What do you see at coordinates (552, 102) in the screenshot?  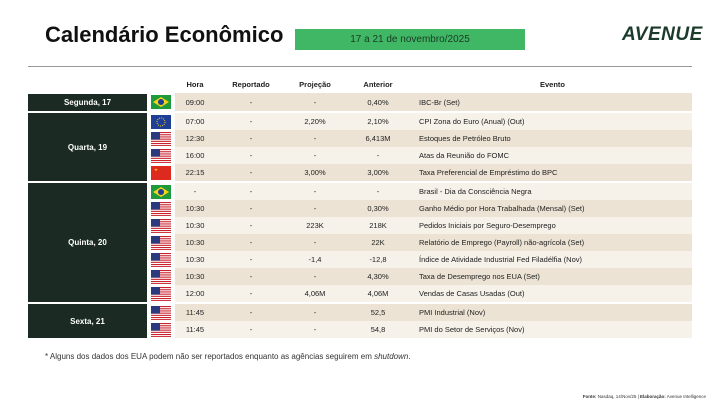 I see `event: IBC-Br (Set)` at bounding box center [552, 102].